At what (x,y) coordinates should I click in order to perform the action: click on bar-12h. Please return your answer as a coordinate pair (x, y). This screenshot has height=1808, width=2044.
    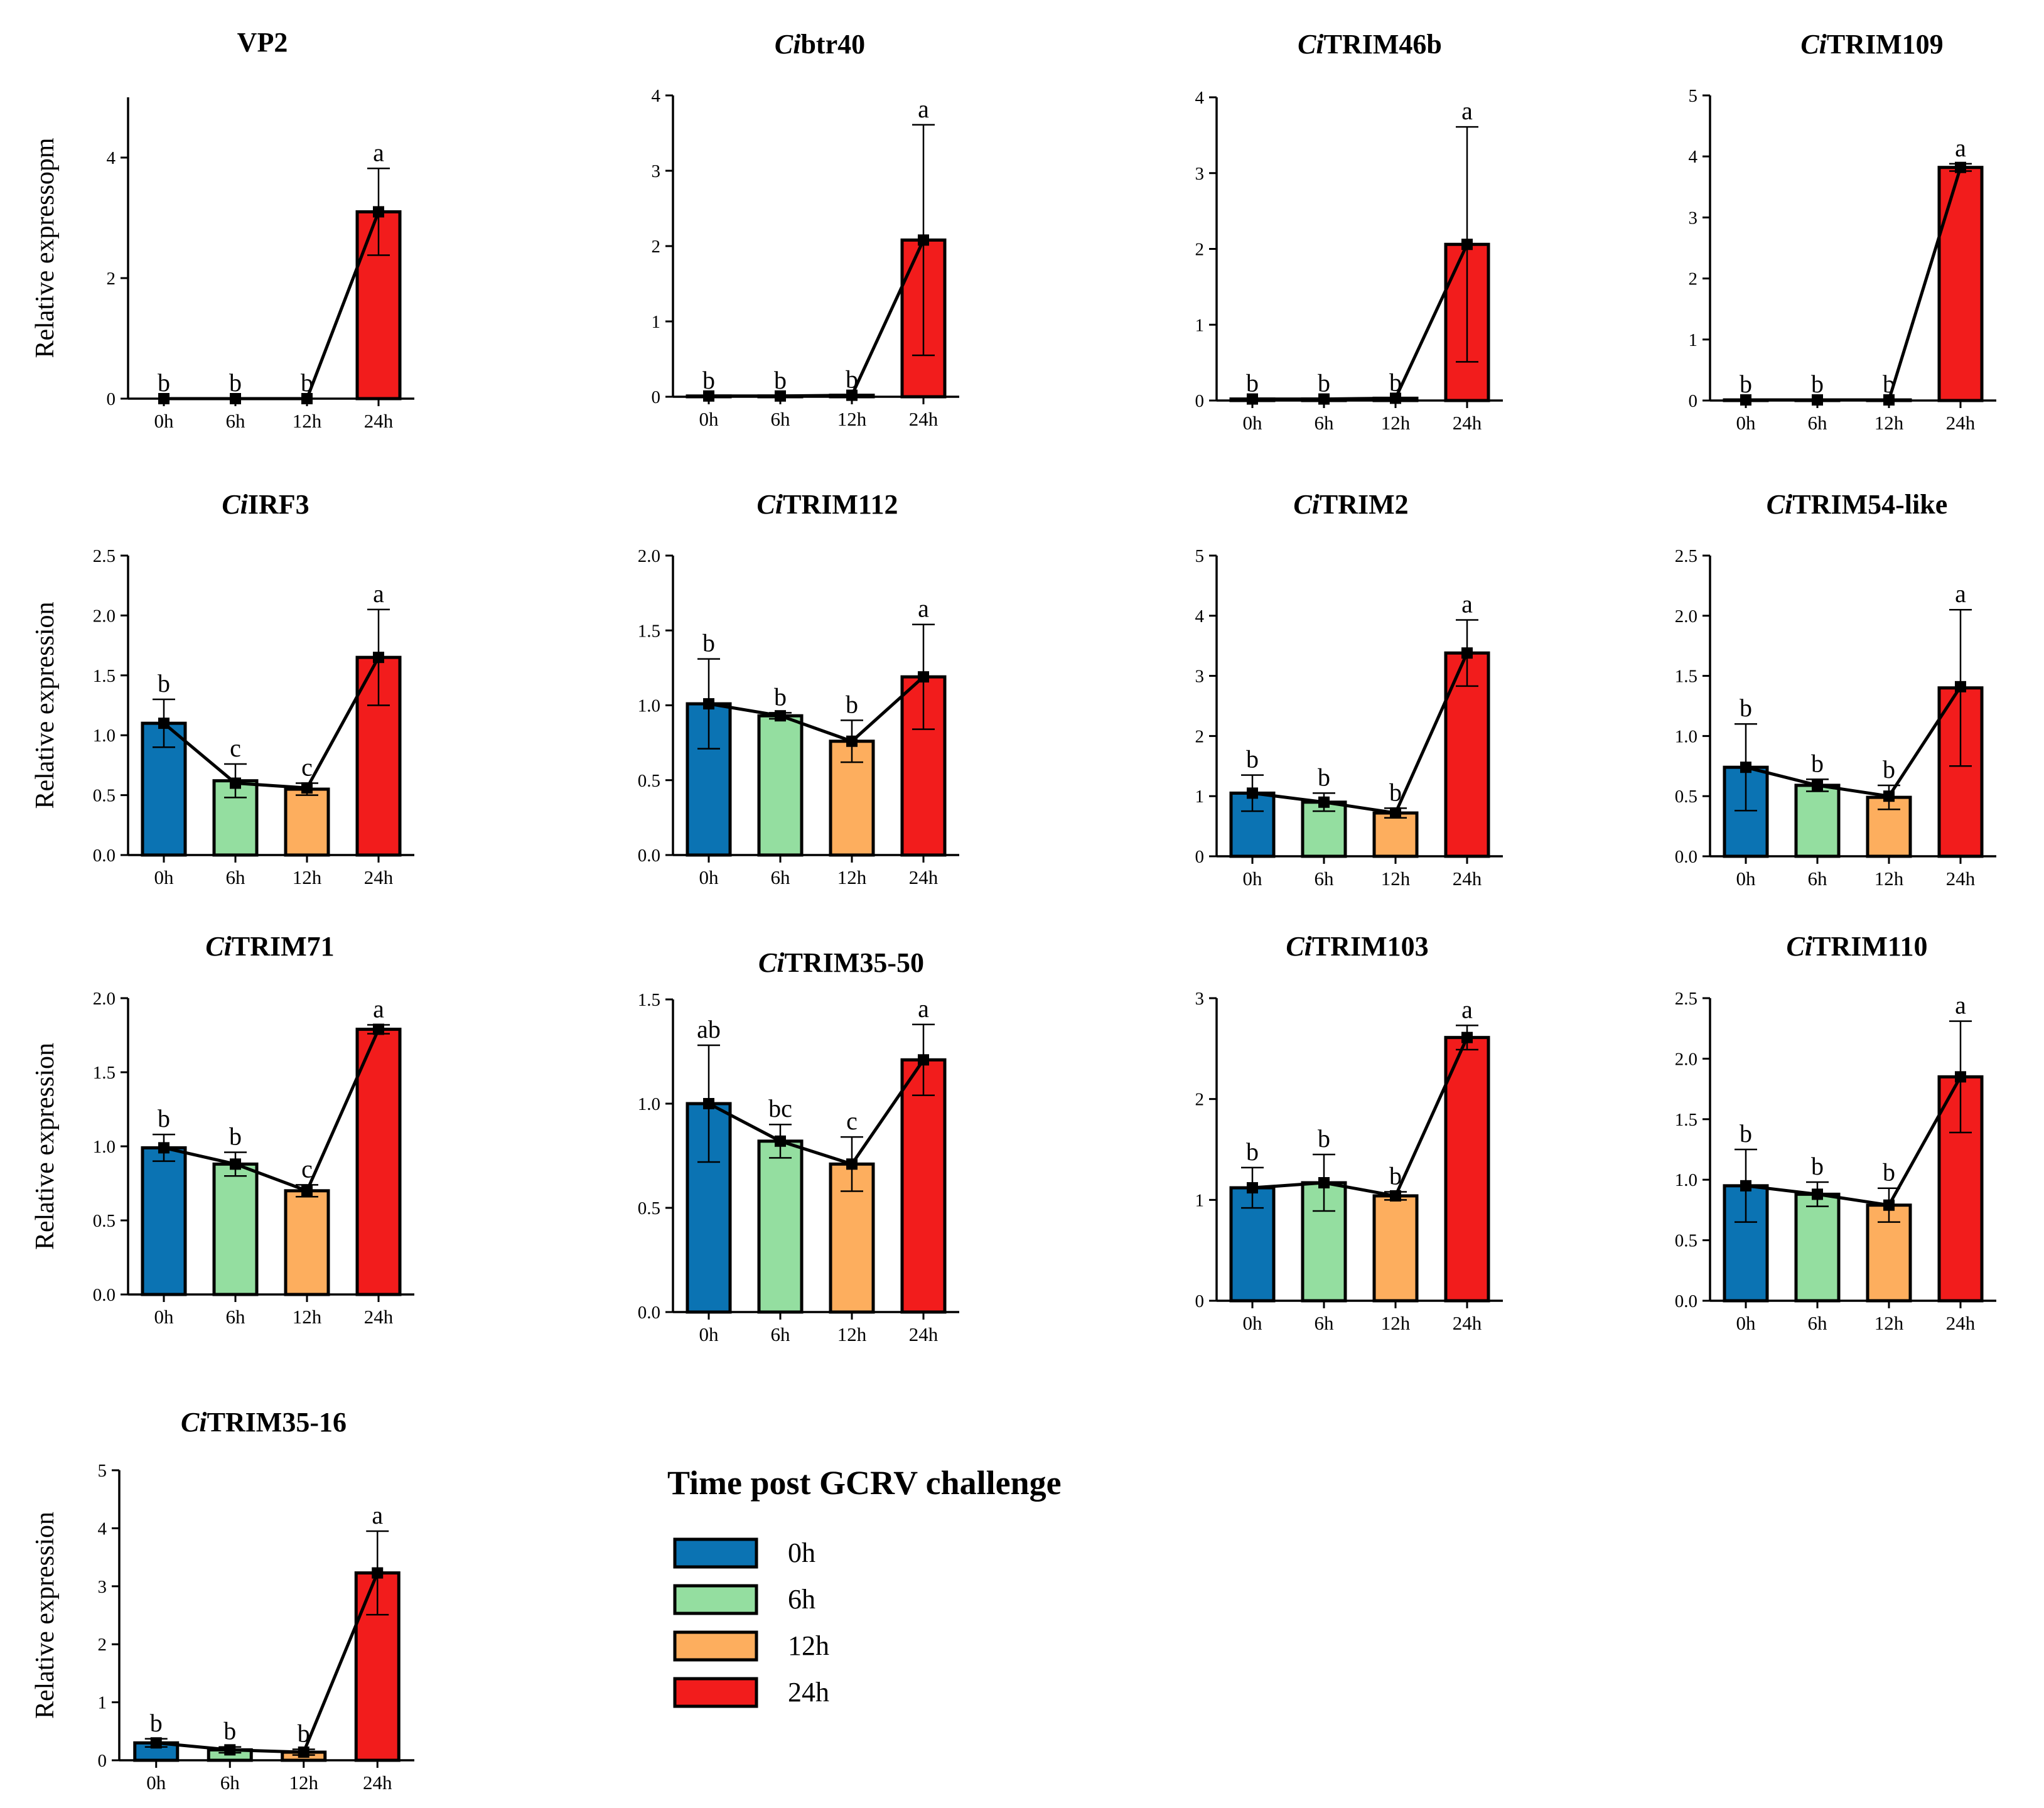
    Looking at the image, I should click on (307, 1242).